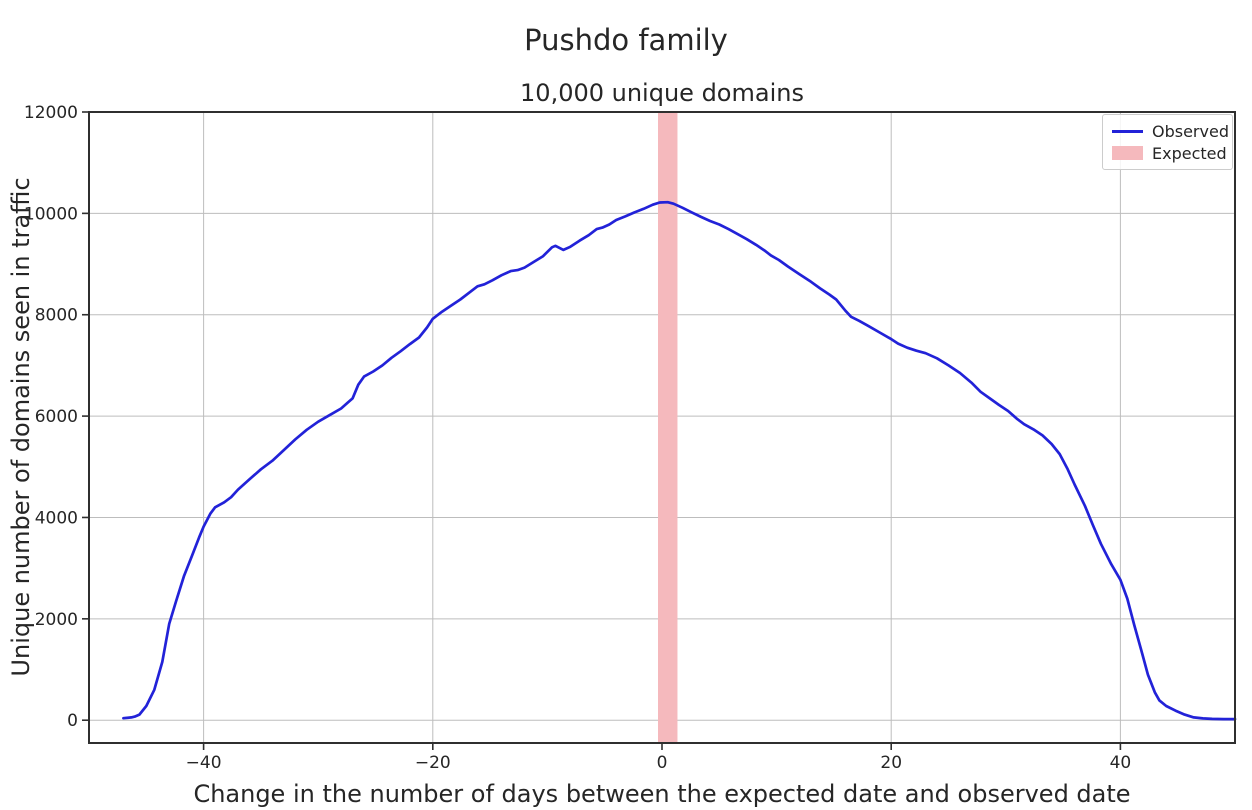 The image size is (1252, 810). I want to click on expected-band, so click(668, 427).